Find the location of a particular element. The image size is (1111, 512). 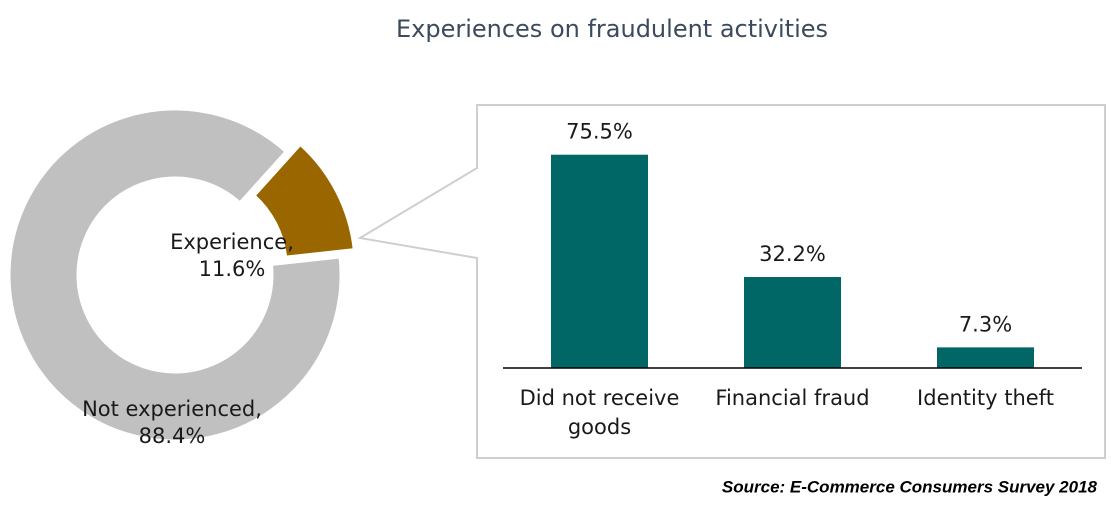

slice-value-label: 88.4% is located at coordinates (172, 436).